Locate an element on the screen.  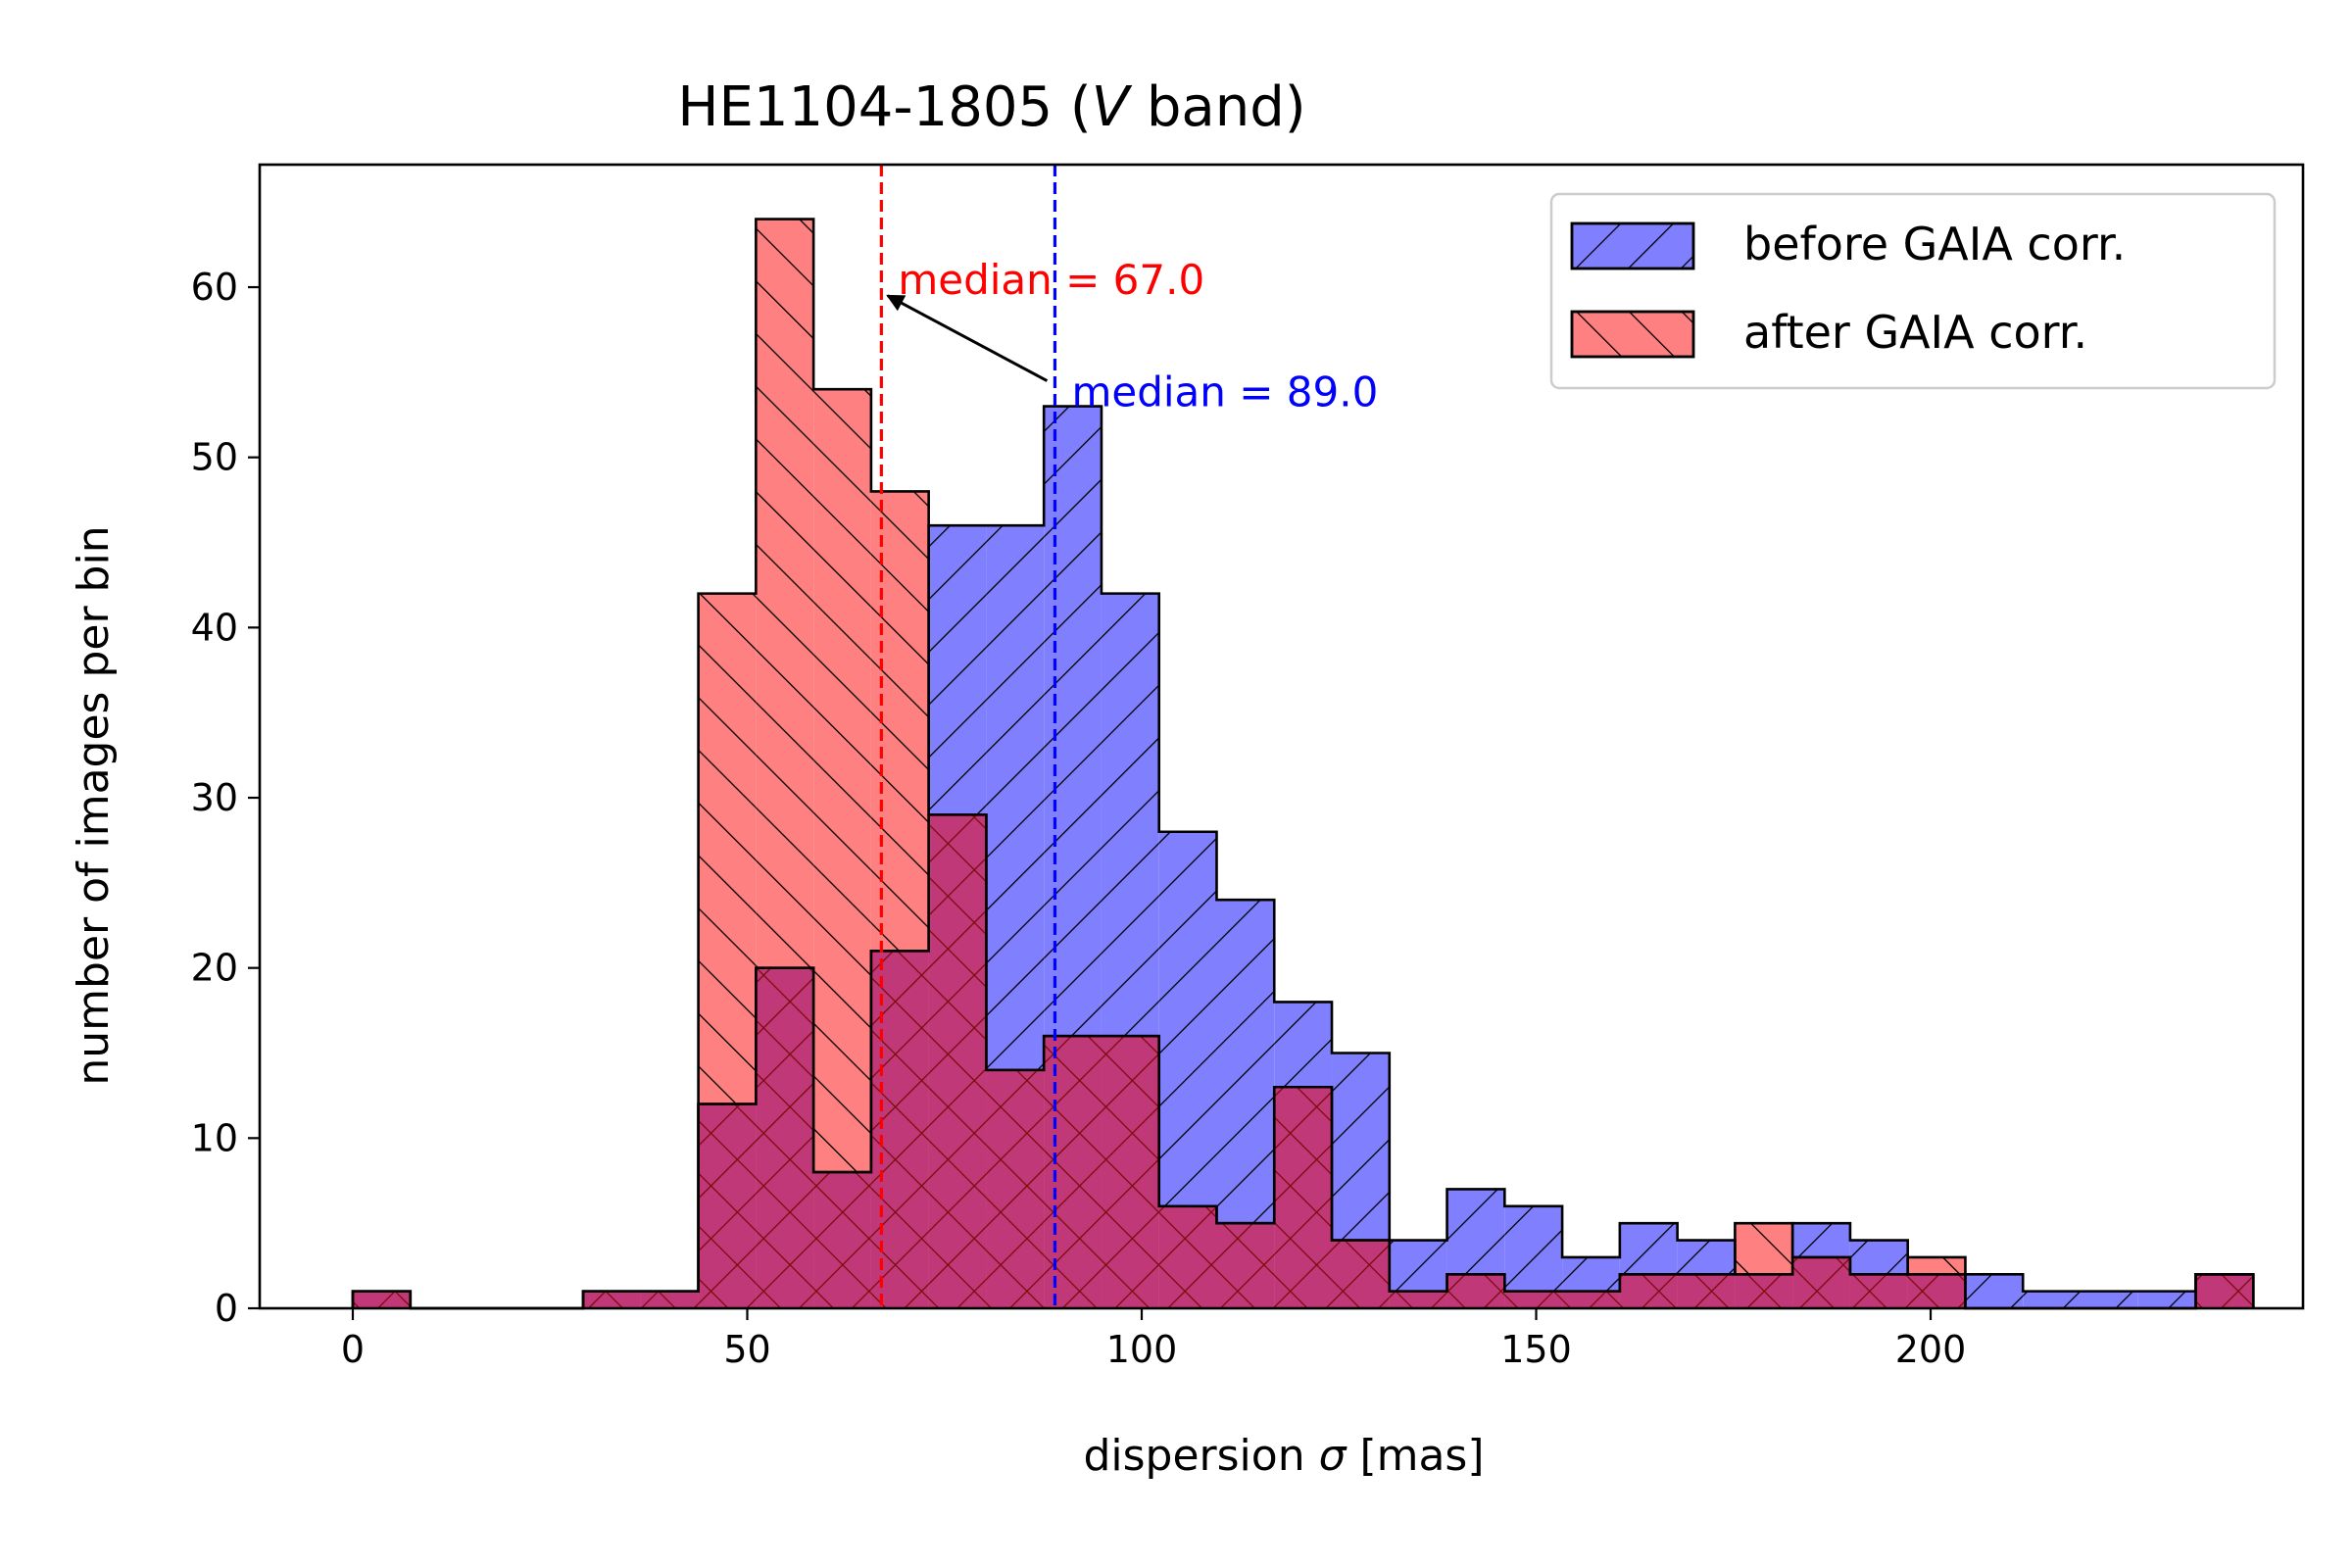
chart-title: HE1104-1805 (V band) is located at coordinates (991, 107).